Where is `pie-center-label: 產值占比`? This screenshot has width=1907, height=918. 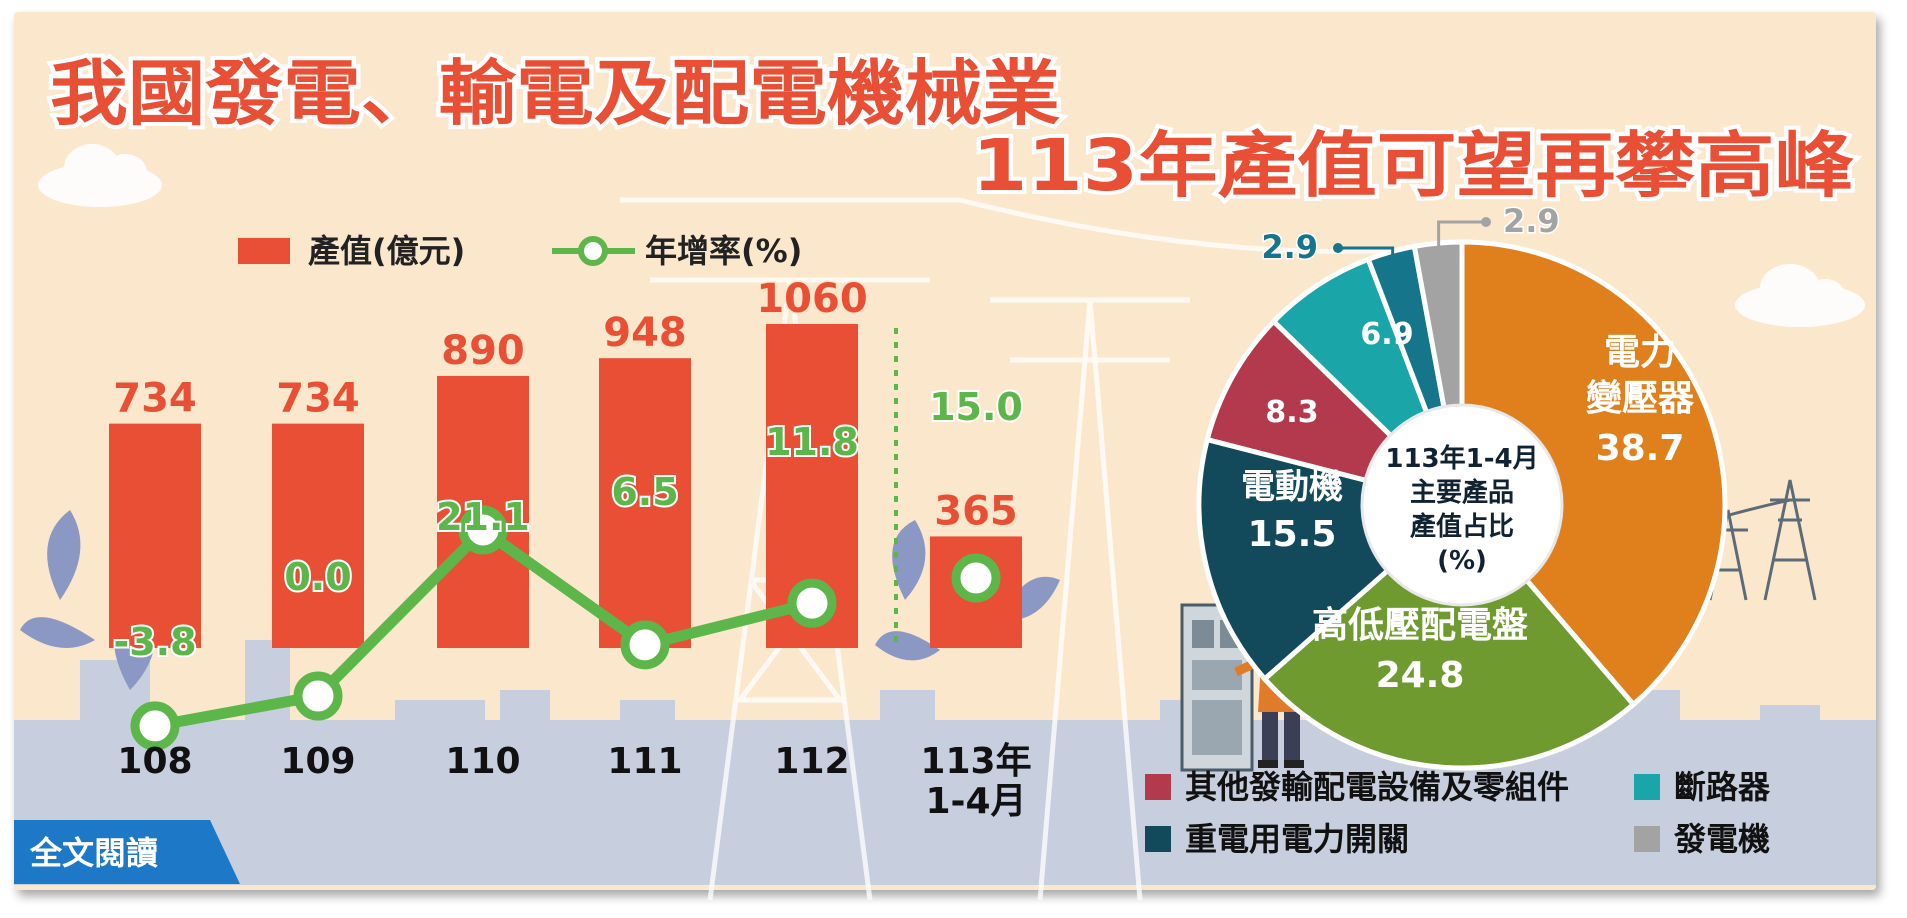 pie-center-label: 產值占比 is located at coordinates (1462, 526).